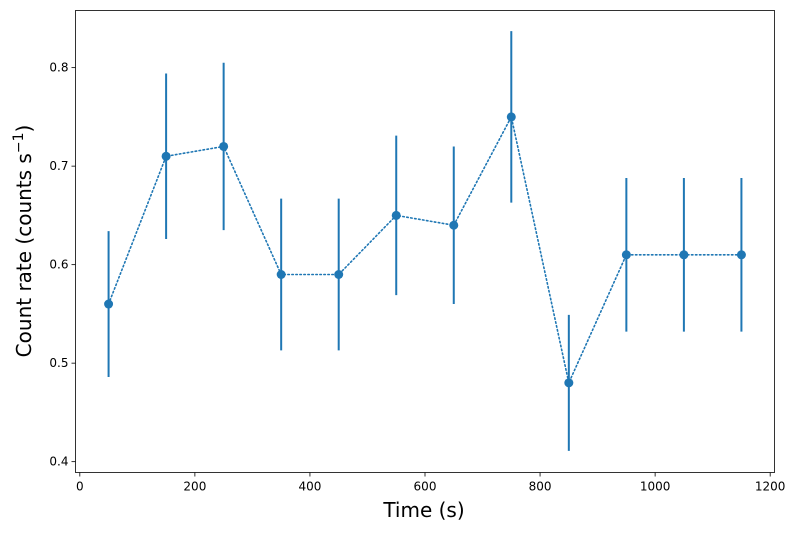 The height and width of the screenshot is (535, 797). Describe the element at coordinates (58, 363) in the screenshot. I see `y-tick-label: 0.5` at that location.